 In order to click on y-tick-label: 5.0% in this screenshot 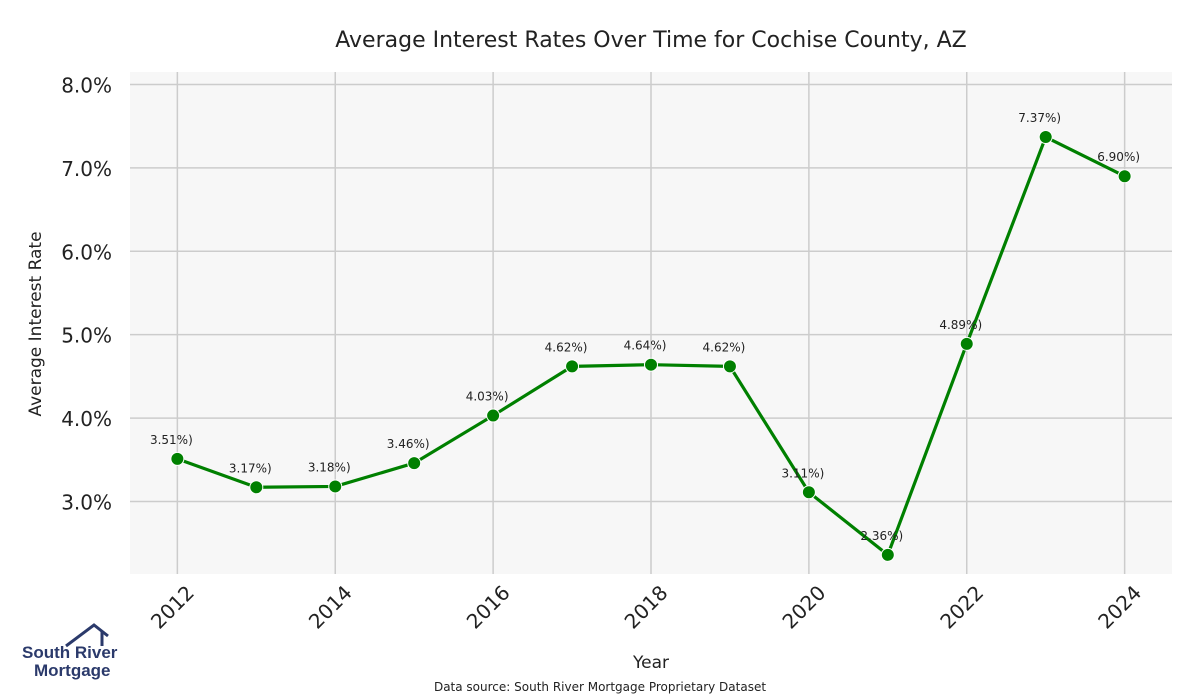, I will do `click(86, 336)`.